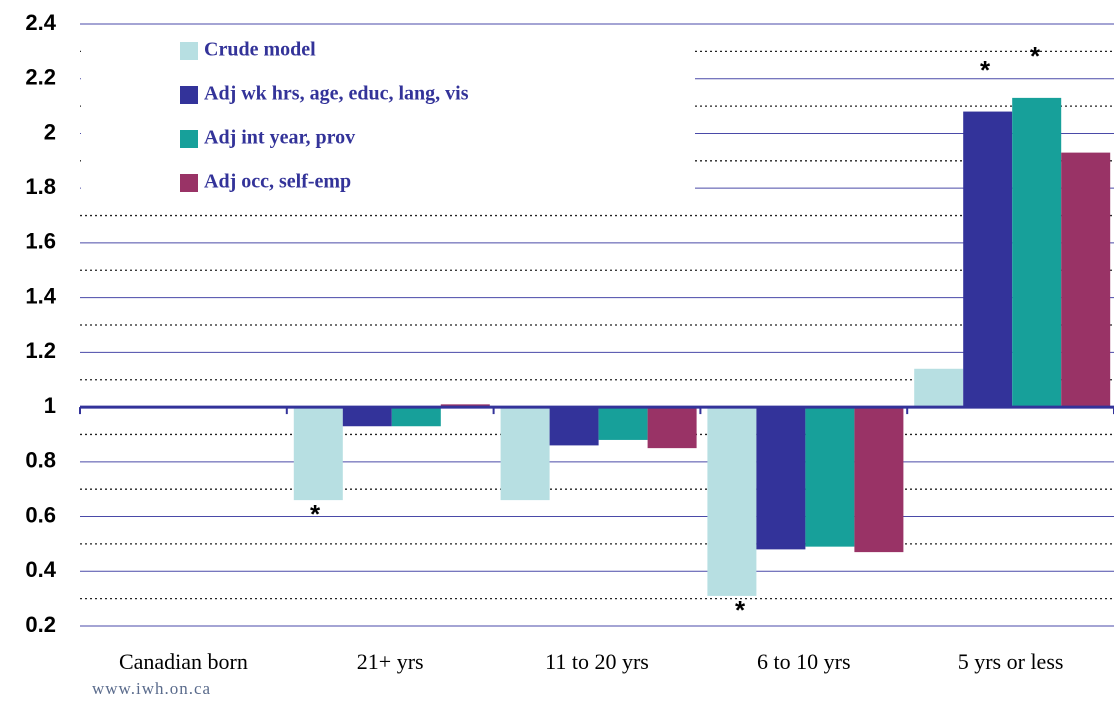  Describe the element at coordinates (597, 661) in the screenshot. I see `x-tick-label: 11 to 20 yrs` at that location.